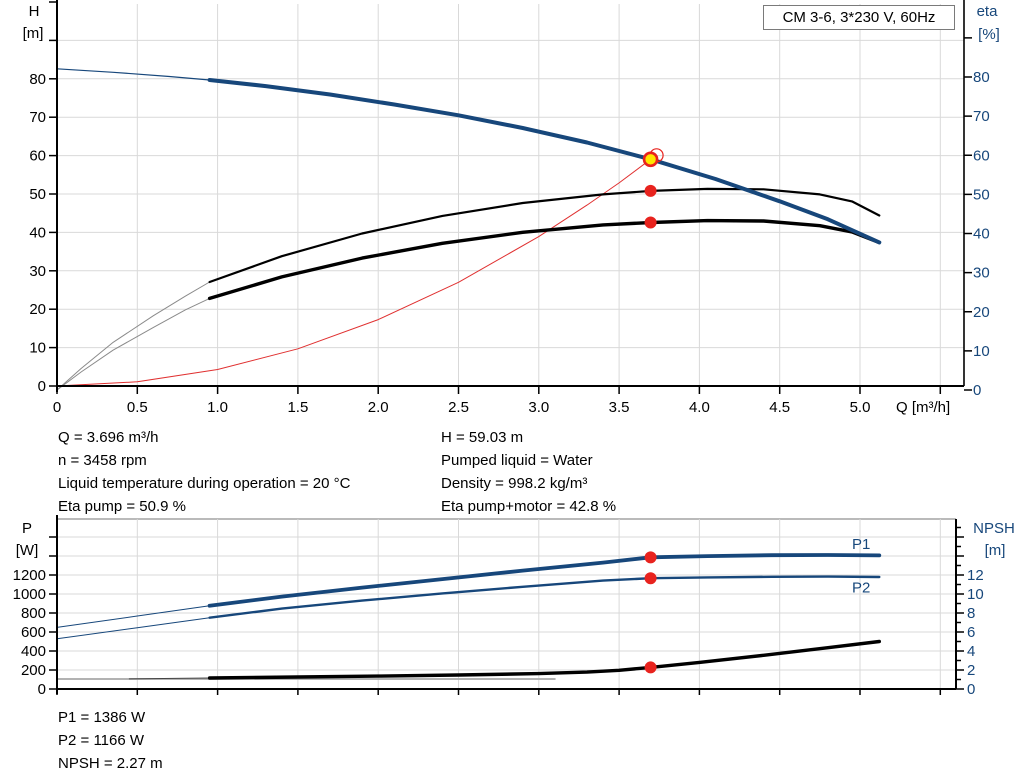 The height and width of the screenshot is (781, 1024). What do you see at coordinates (860, 407) in the screenshot?
I see `tick-label-x: 5.0` at bounding box center [860, 407].